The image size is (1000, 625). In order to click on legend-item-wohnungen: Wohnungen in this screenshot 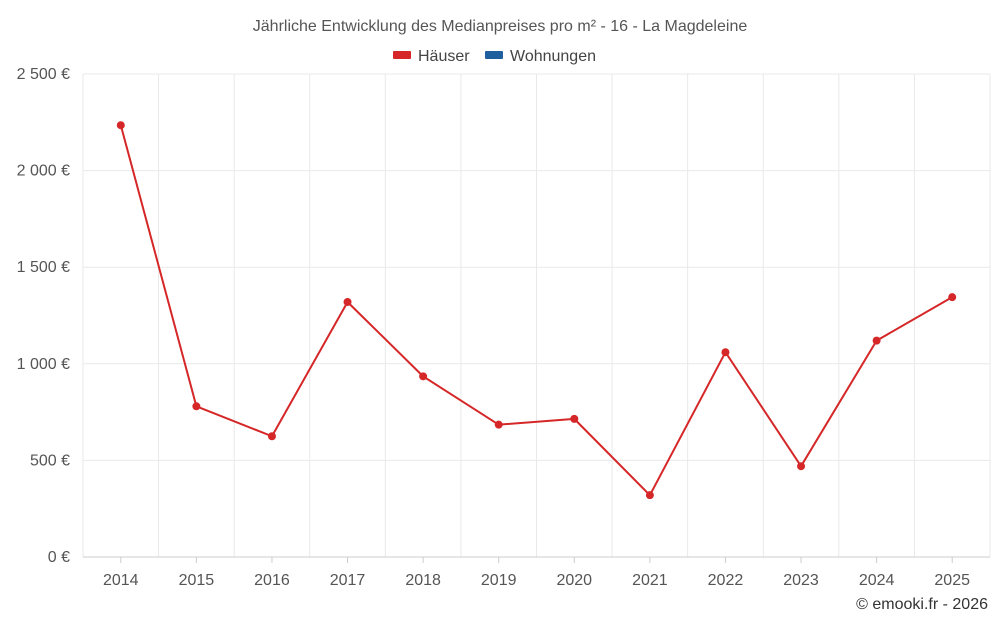, I will do `click(540, 56)`.